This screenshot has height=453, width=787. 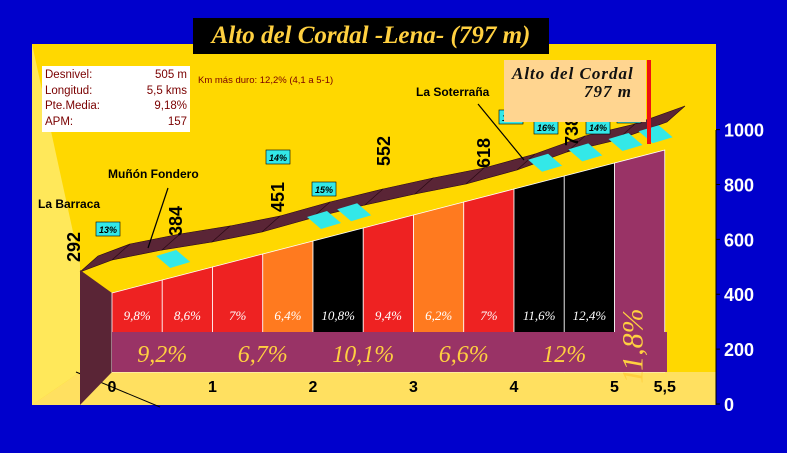 What do you see at coordinates (614, 387) in the screenshot?
I see `x-tick-label: 5` at bounding box center [614, 387].